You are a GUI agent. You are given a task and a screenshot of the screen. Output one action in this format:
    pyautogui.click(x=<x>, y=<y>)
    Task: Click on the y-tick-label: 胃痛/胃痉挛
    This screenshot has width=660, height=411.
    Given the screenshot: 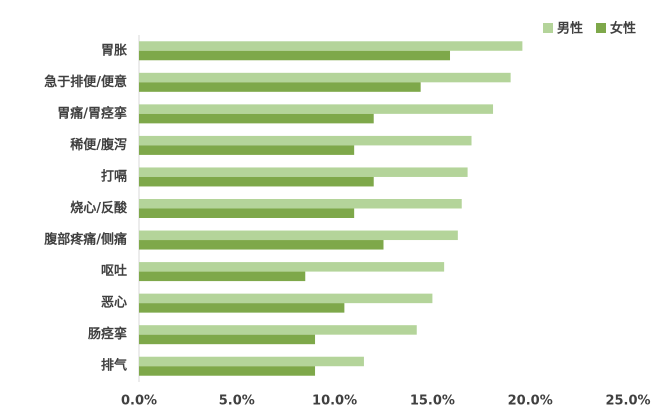 What is the action you would take?
    pyautogui.click(x=92, y=113)
    